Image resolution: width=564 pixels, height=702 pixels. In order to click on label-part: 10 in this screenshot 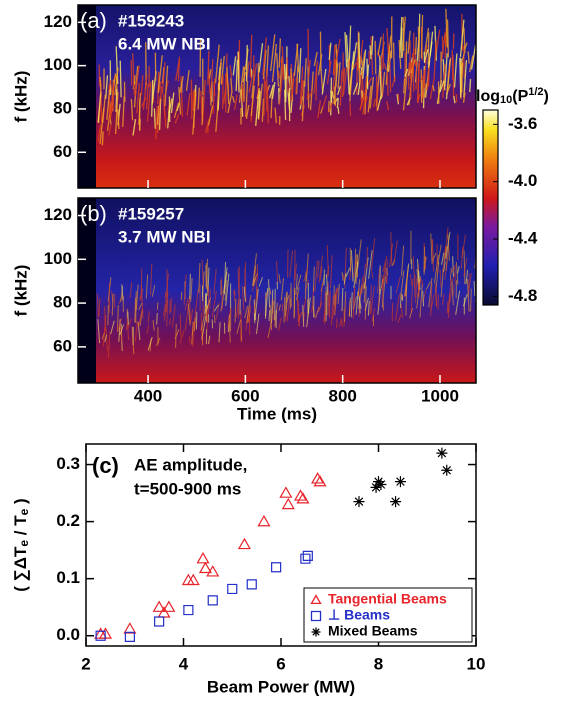, I will do `click(506, 100)`.